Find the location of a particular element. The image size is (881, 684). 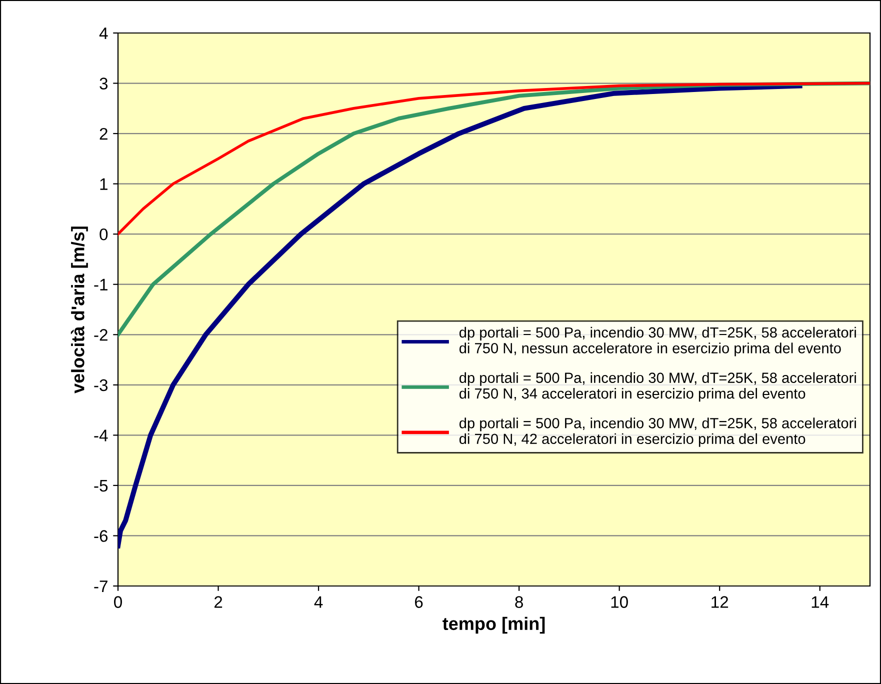

y-tick-label: 3 is located at coordinates (104, 84).